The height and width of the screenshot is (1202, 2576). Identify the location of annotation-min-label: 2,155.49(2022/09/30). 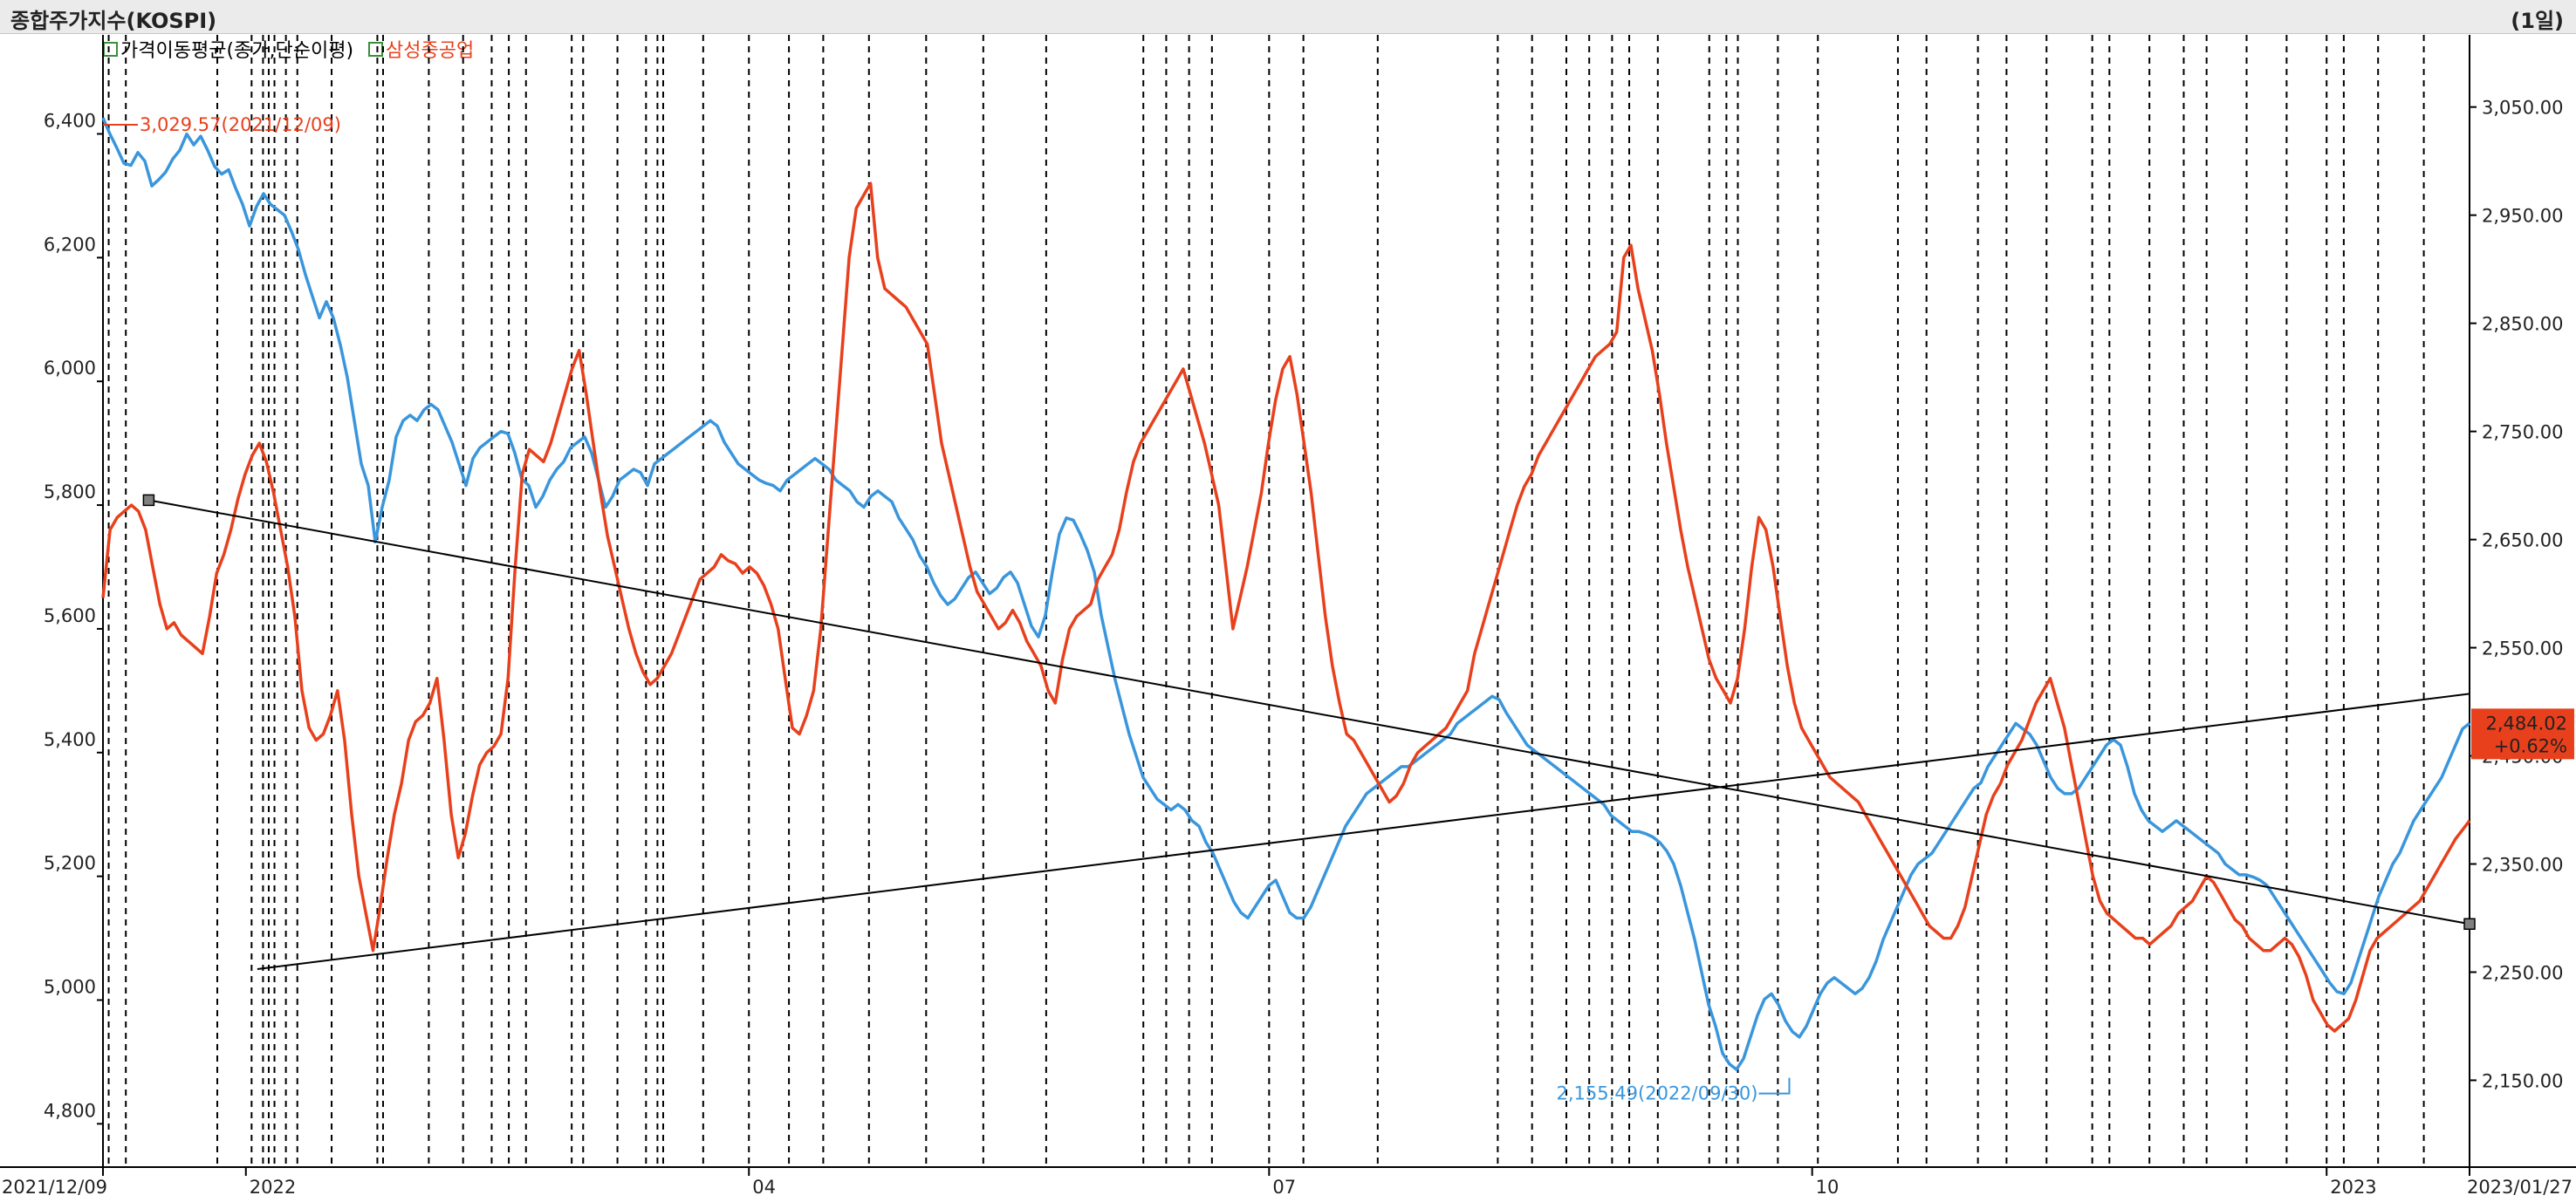
(1658, 1094).